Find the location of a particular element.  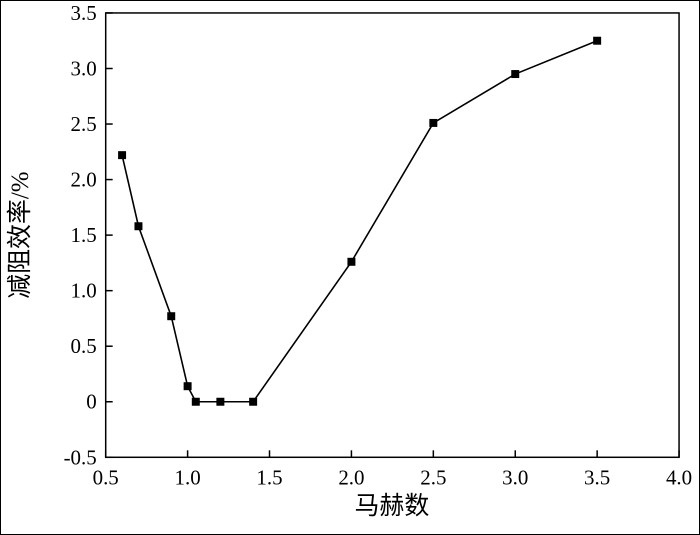

x-tick-label: 2.0 is located at coordinates (351, 477).